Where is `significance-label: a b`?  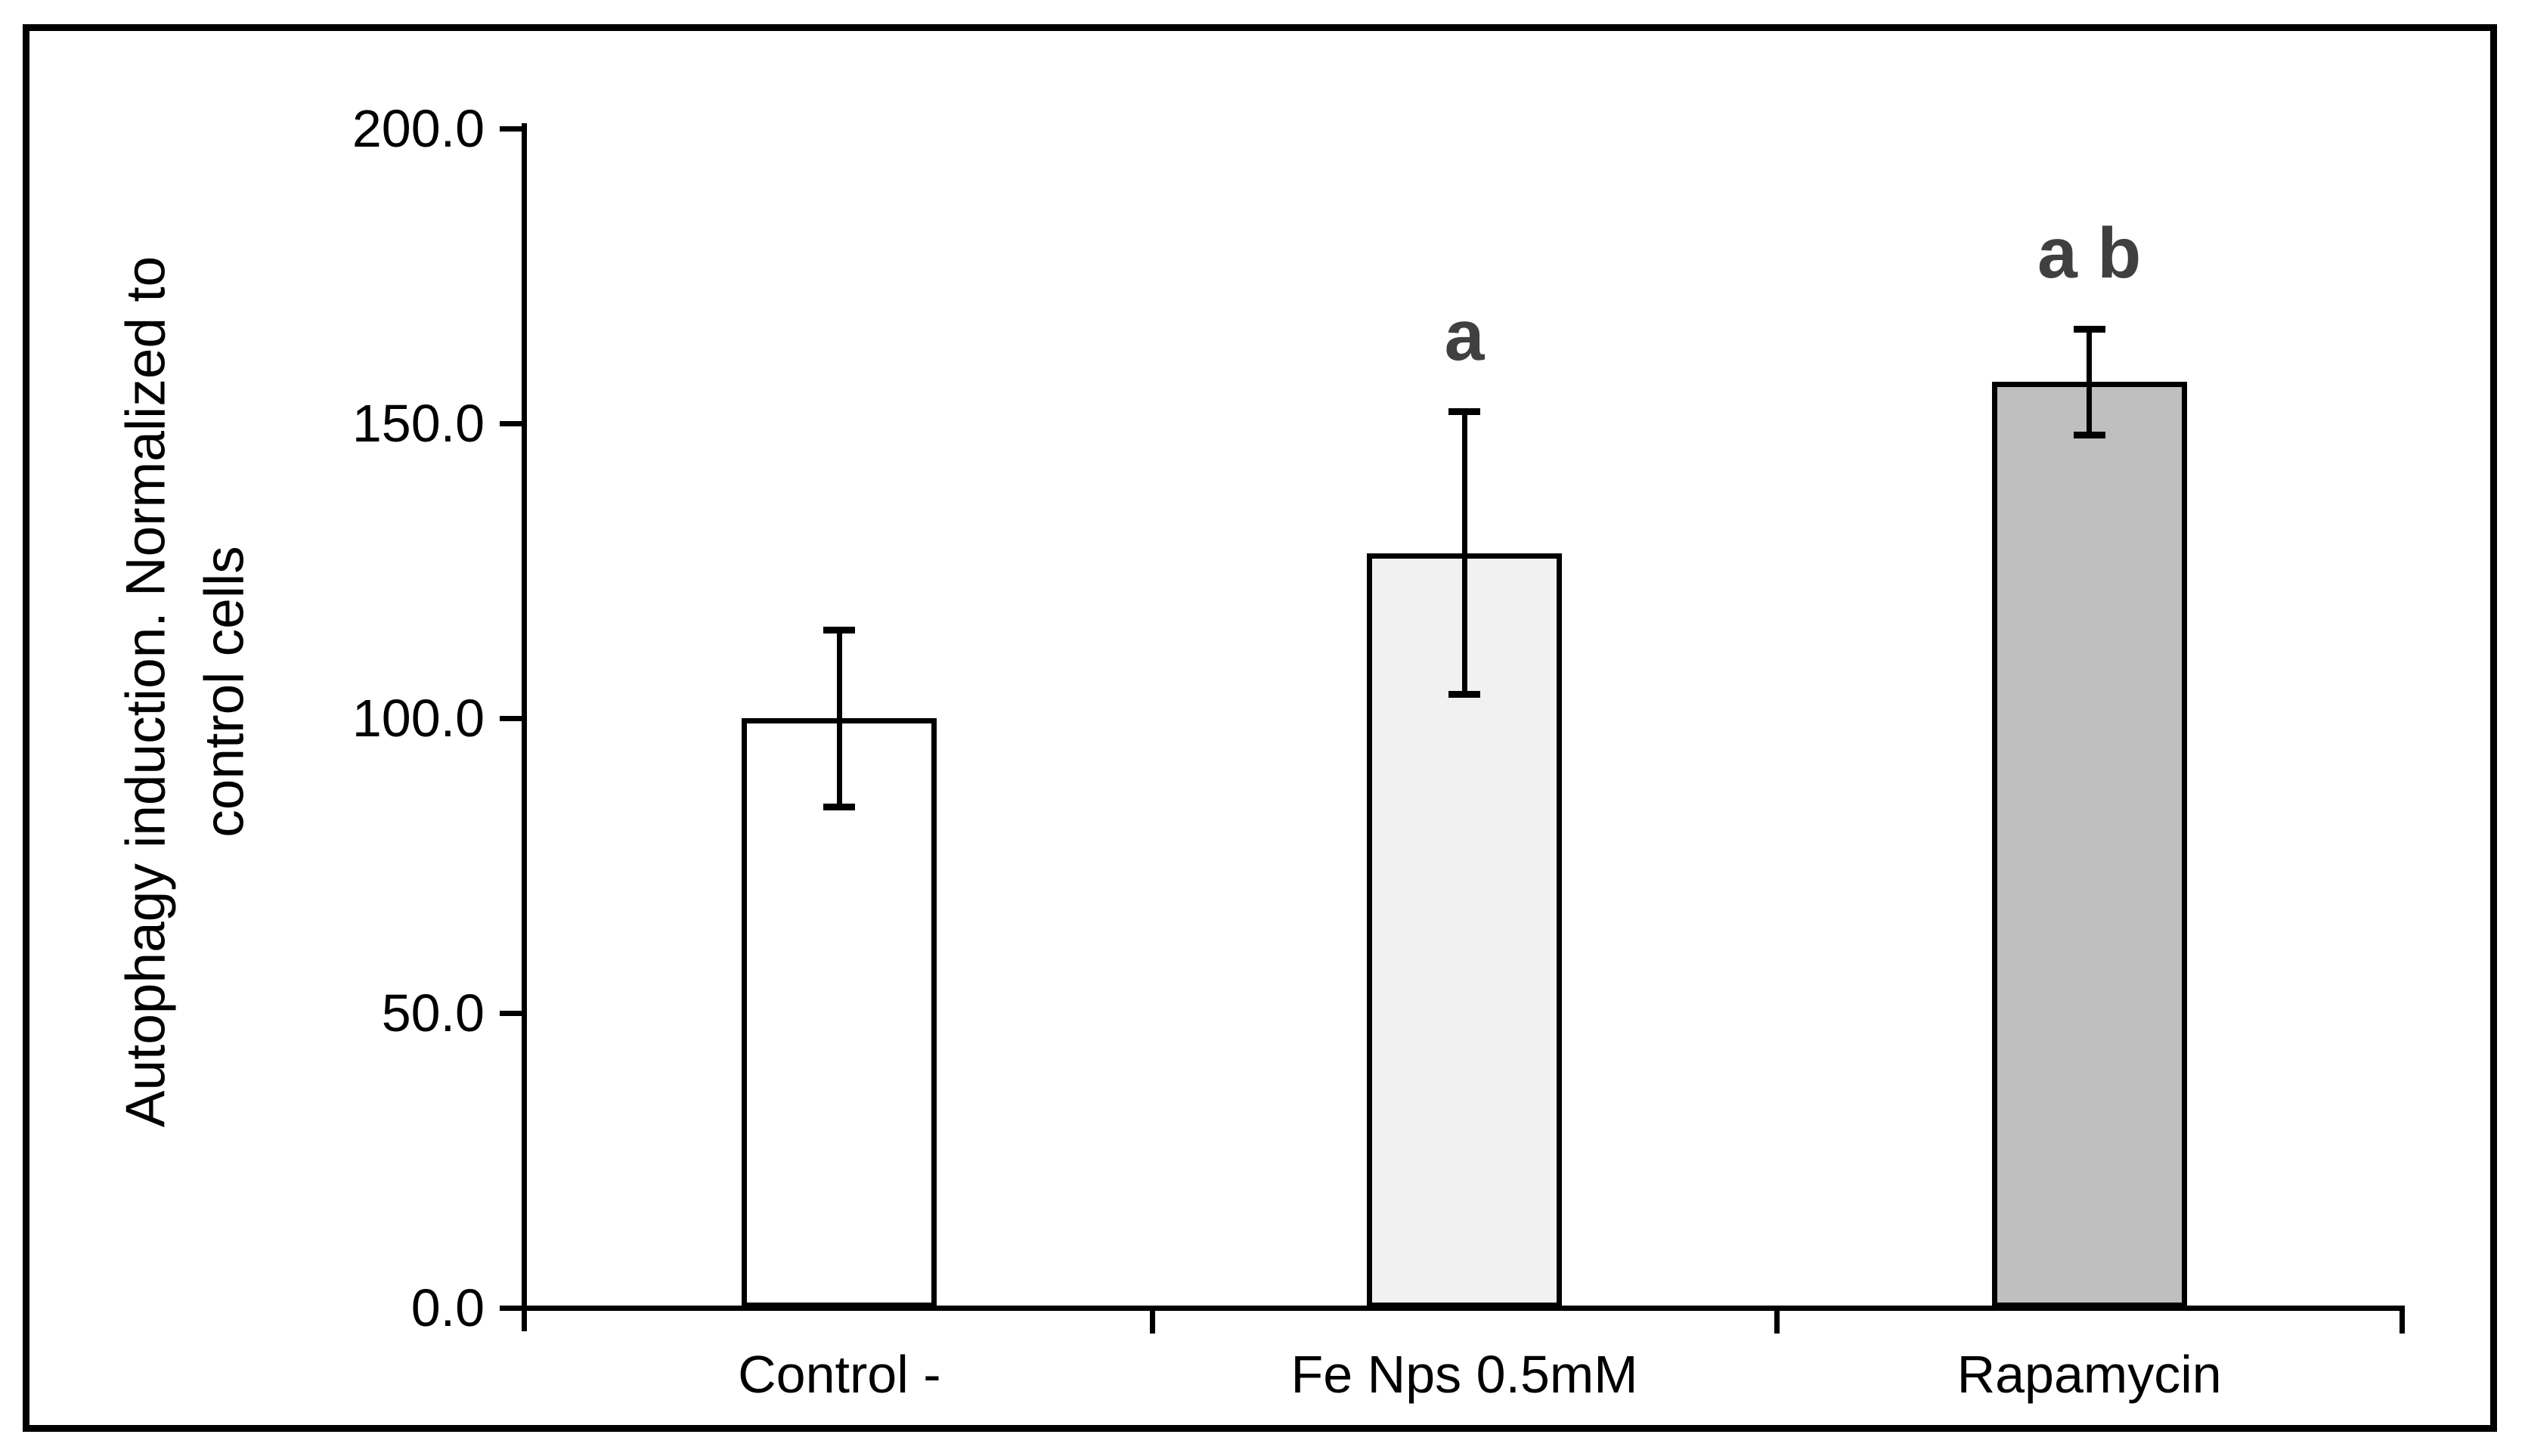 significance-label: a b is located at coordinates (2089, 253).